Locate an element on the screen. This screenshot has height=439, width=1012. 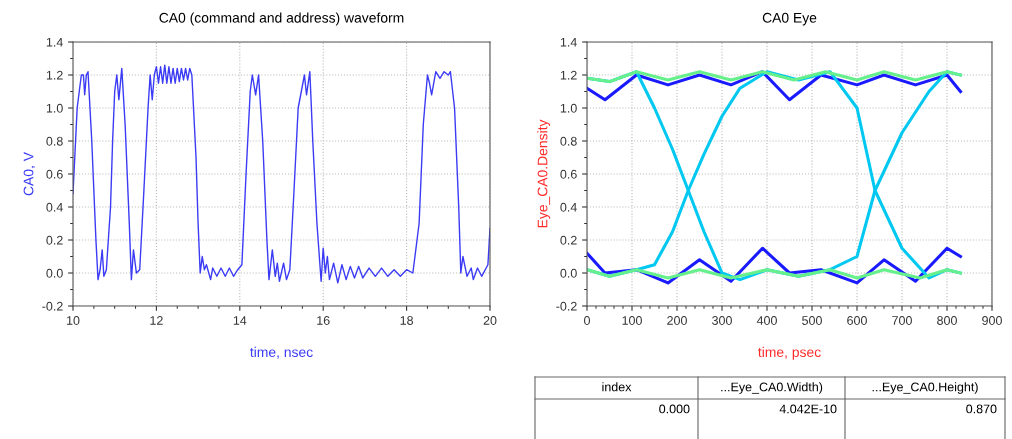
x-tick-label: 600 is located at coordinates (857, 320).